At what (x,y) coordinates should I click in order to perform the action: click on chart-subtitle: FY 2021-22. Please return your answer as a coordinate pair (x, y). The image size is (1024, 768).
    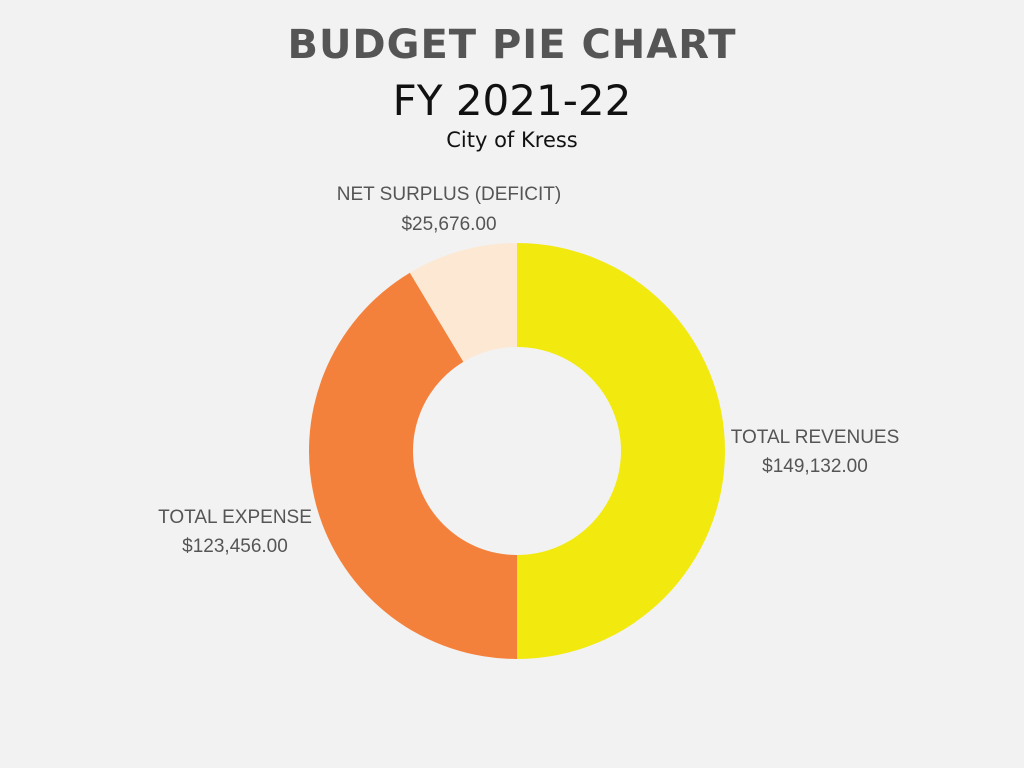
    Looking at the image, I should click on (512, 100).